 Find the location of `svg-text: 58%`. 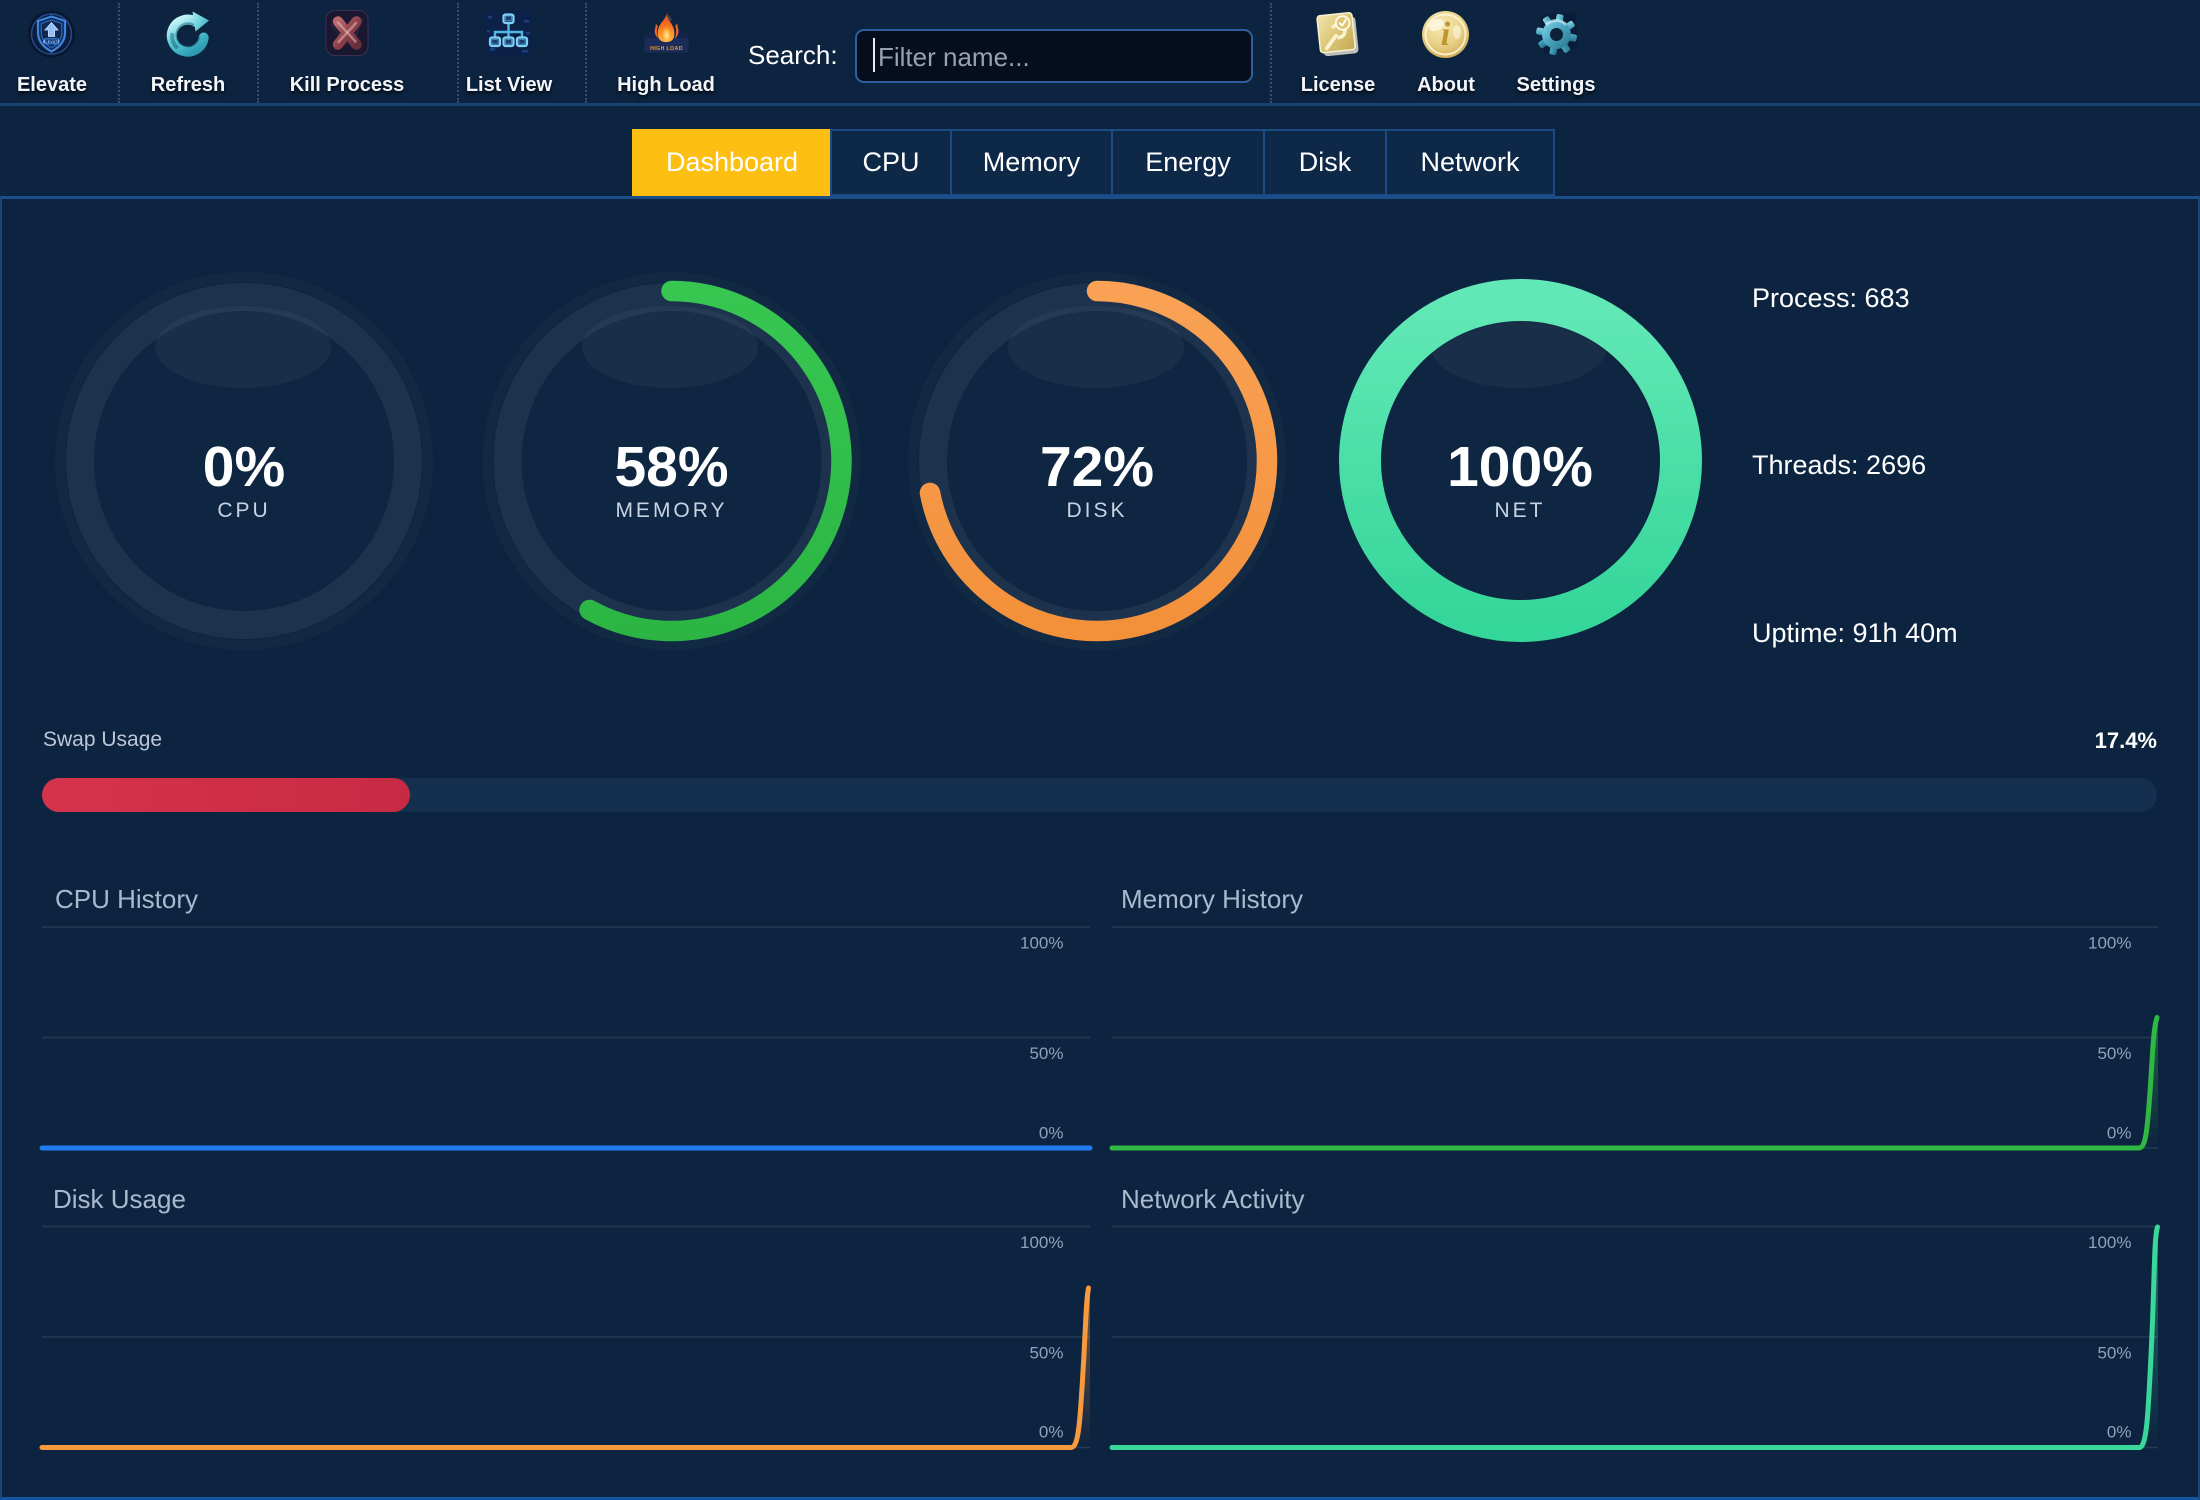

svg-text: 58% is located at coordinates (671, 467).